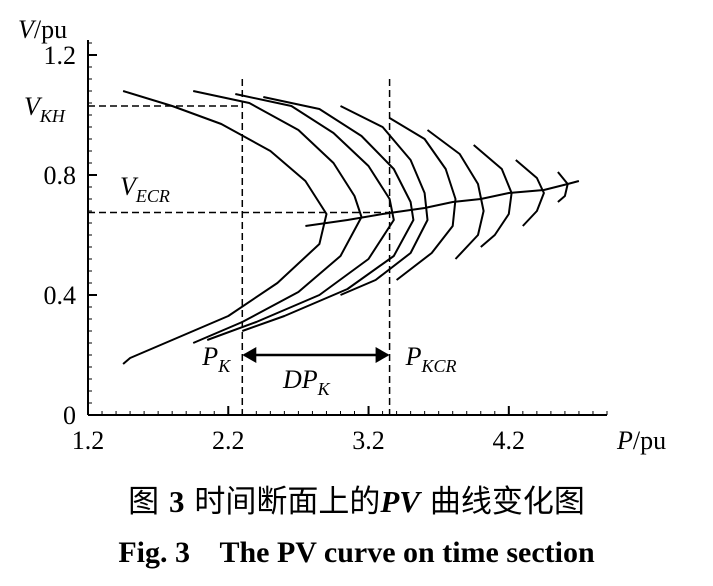  What do you see at coordinates (145, 189) in the screenshot?
I see `v-ecr-label: VECR` at bounding box center [145, 189].